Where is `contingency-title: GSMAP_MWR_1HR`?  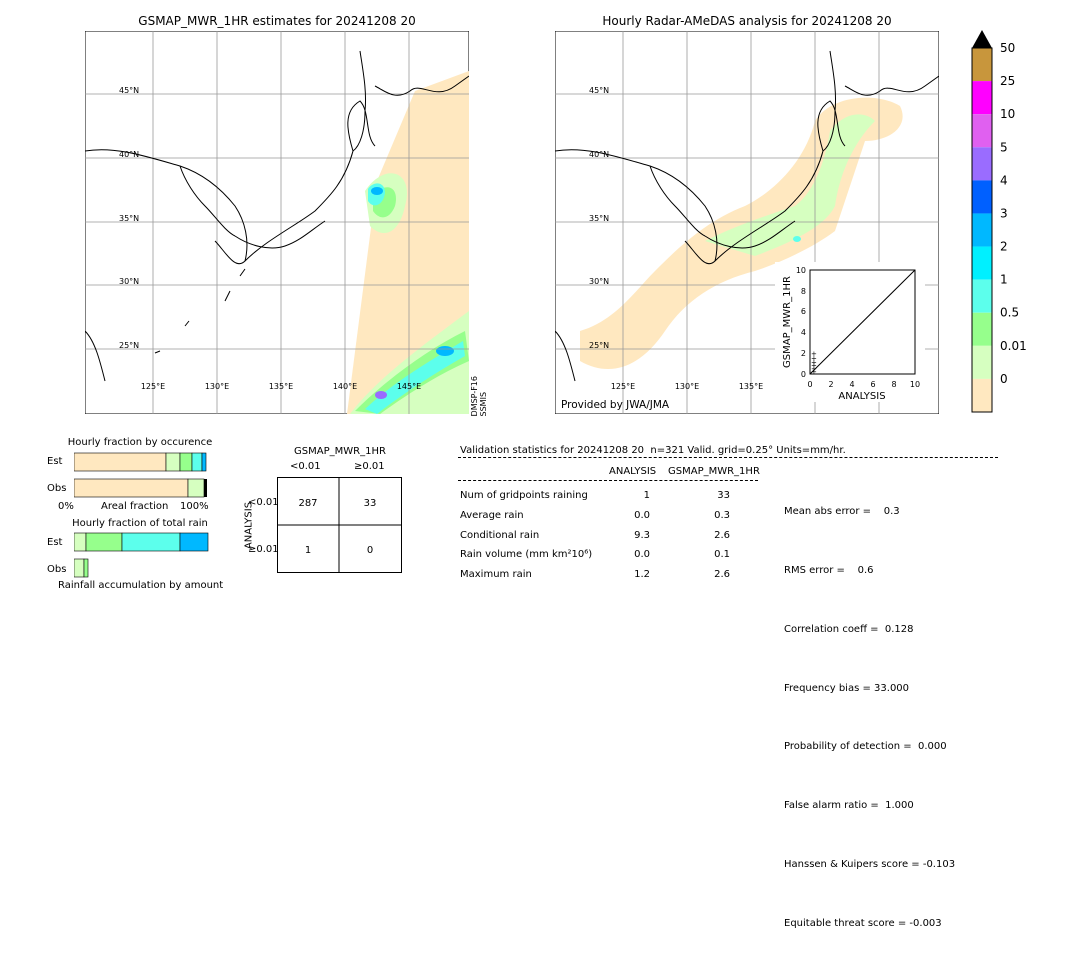 contingency-title: GSMAP_MWR_1HR is located at coordinates (340, 451).